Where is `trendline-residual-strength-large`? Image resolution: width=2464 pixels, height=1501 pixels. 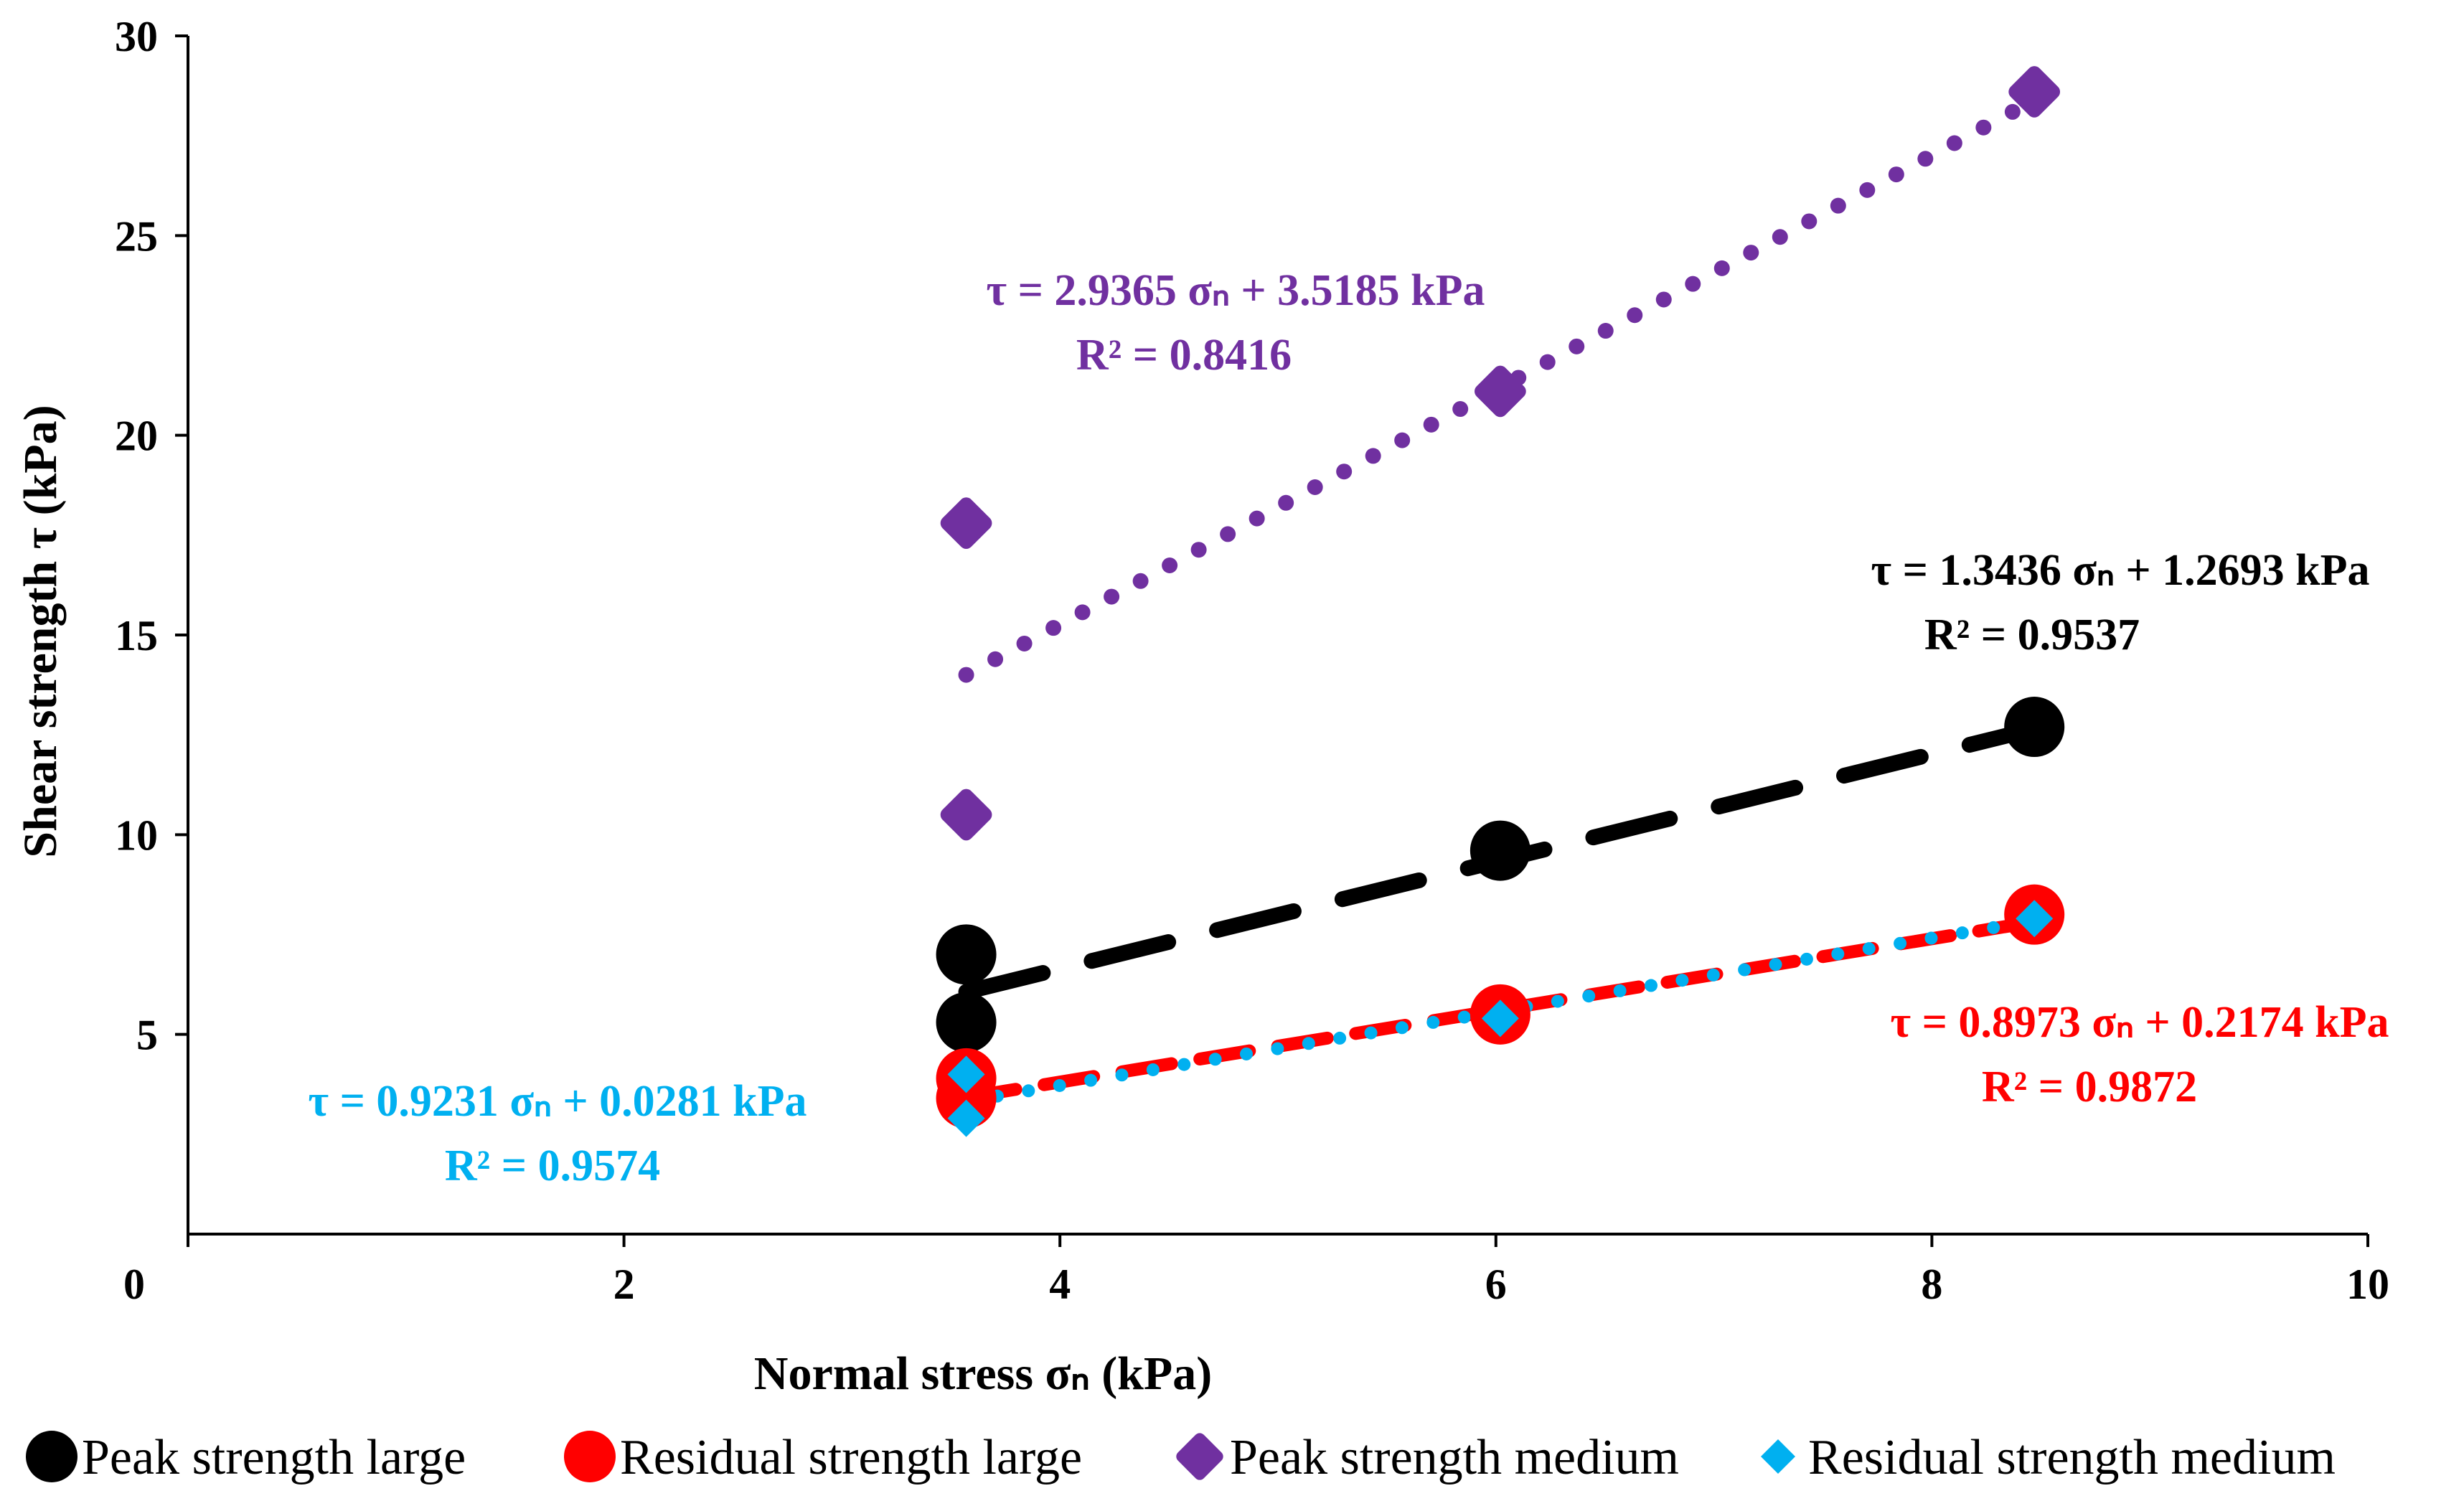 trendline-residual-strength-large is located at coordinates (1500, 1009).